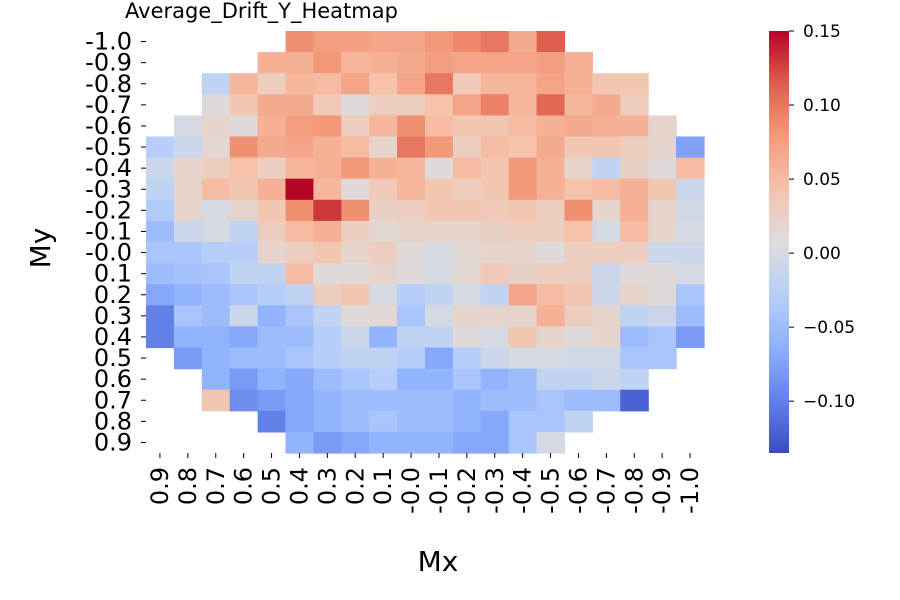  Describe the element at coordinates (40, 248) in the screenshot. I see `y-axis-label: My` at that location.